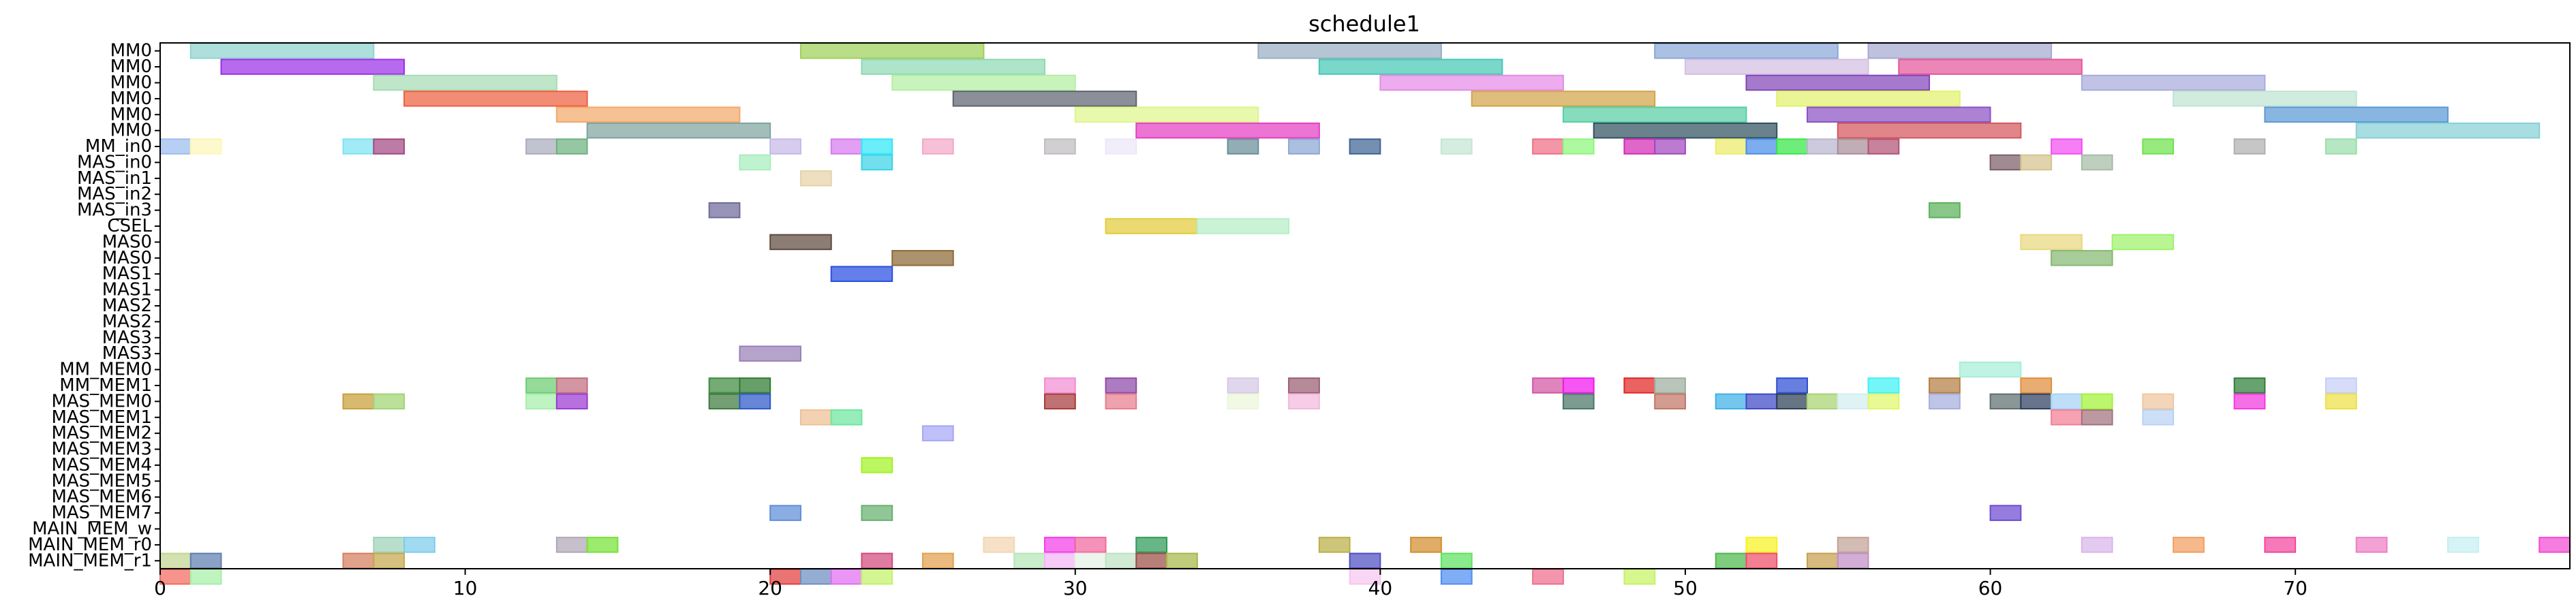 The width and height of the screenshot is (2576, 613). I want to click on y-tick-label: MAIN_MEM_r1, so click(90, 560).